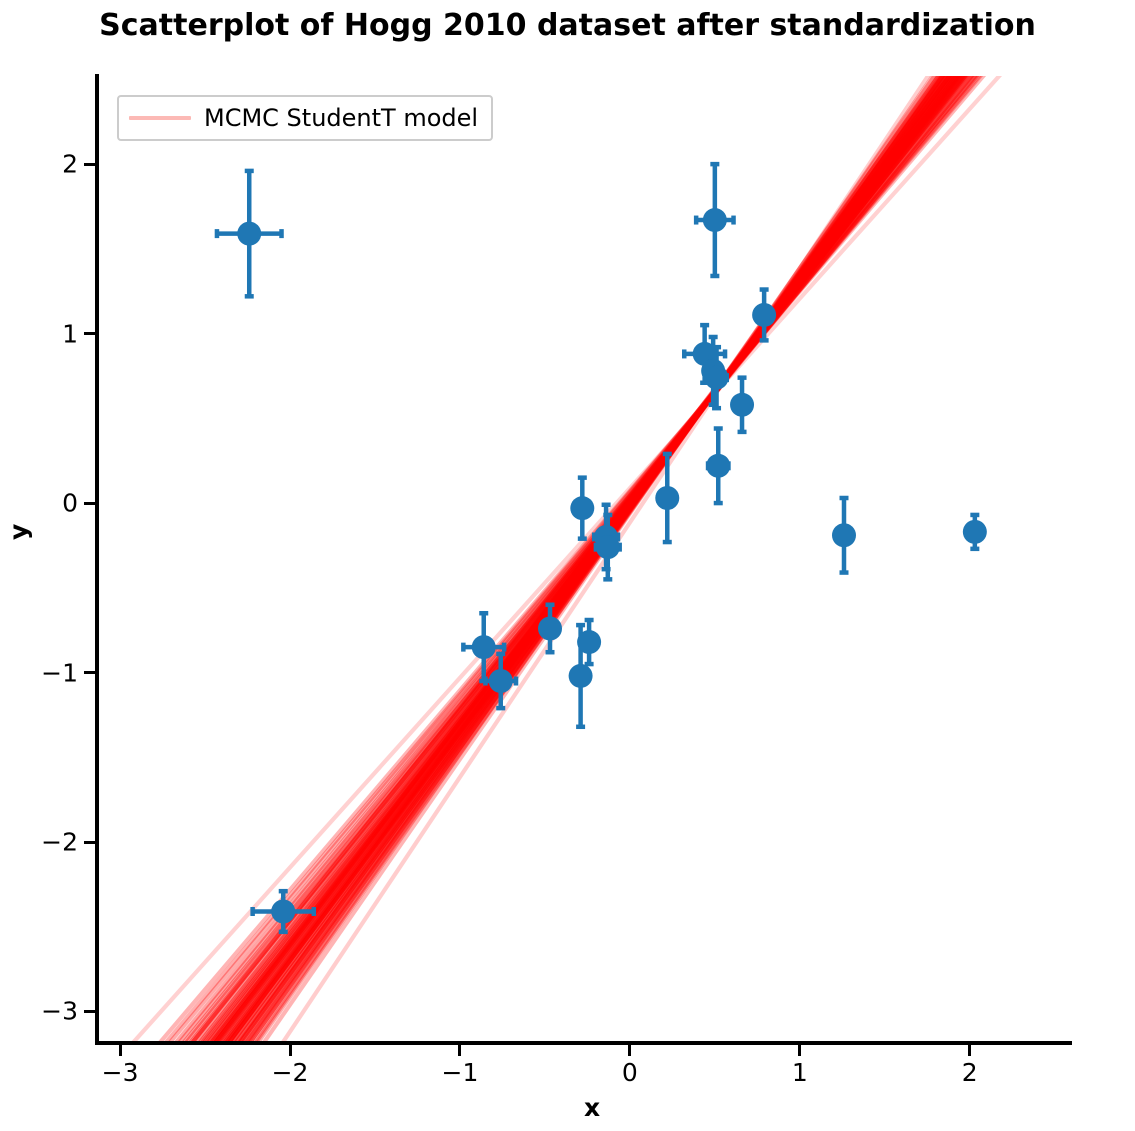 This screenshot has width=1135, height=1131. I want to click on legend-swatch-mcmc-line, so click(160, 118).